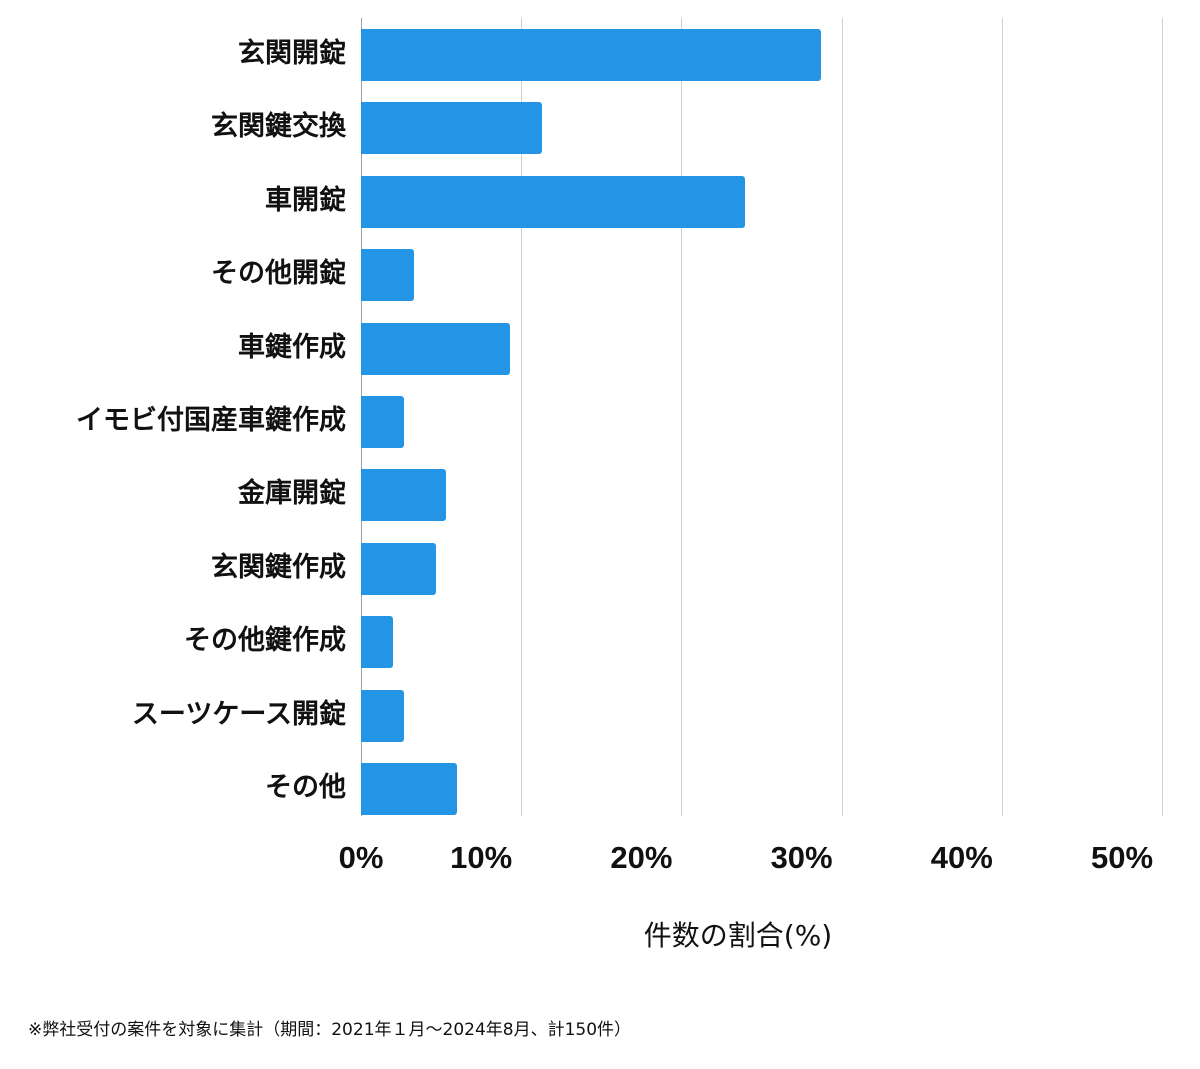 The height and width of the screenshot is (1069, 1200). Describe the element at coordinates (801, 857) in the screenshot. I see `x-tick-label: 30%` at that location.